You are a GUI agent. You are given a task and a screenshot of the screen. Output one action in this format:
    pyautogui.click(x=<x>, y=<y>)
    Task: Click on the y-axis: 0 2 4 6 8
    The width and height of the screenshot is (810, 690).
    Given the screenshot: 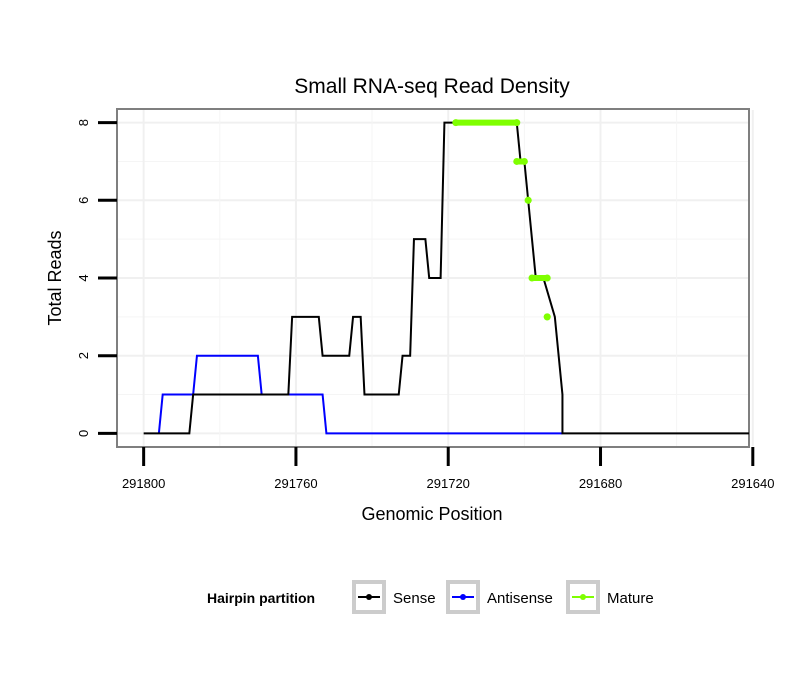 What is the action you would take?
    pyautogui.click(x=96, y=278)
    